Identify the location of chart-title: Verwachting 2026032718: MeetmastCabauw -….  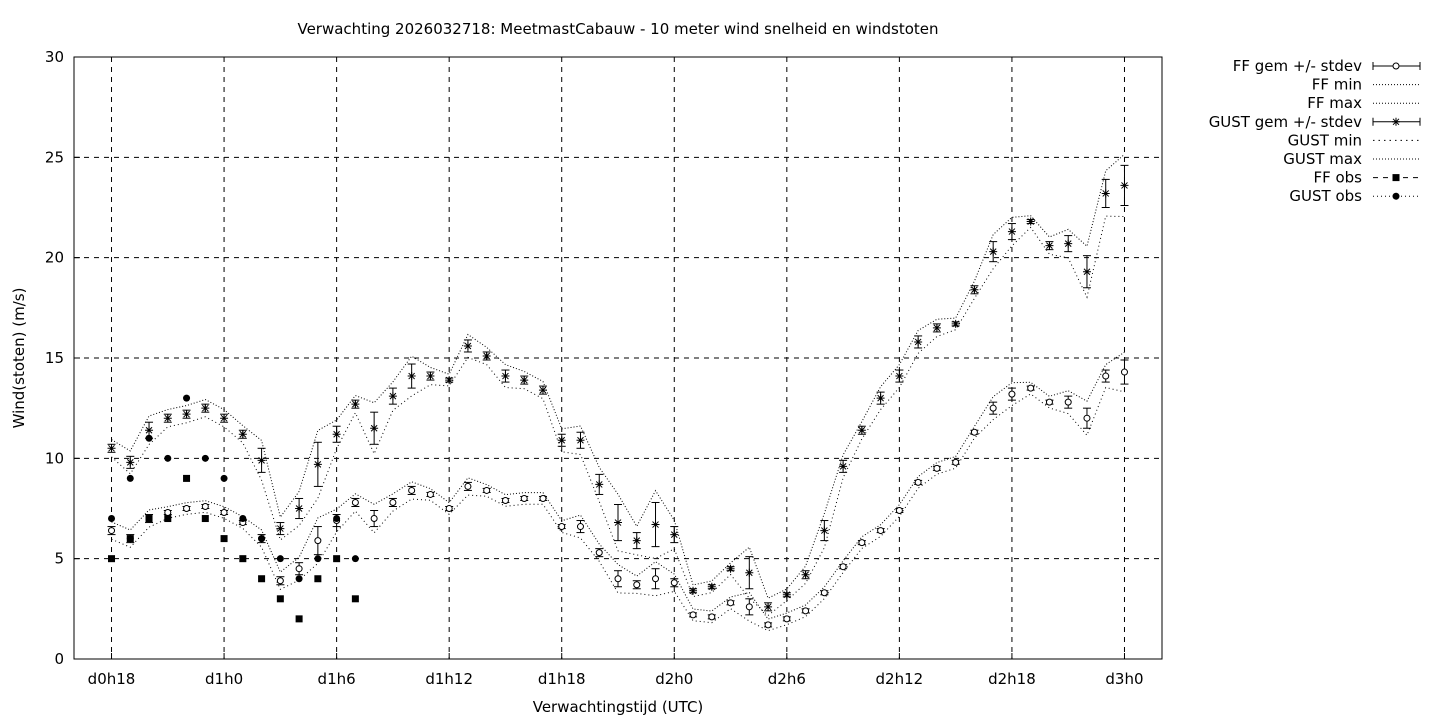
(617, 29).